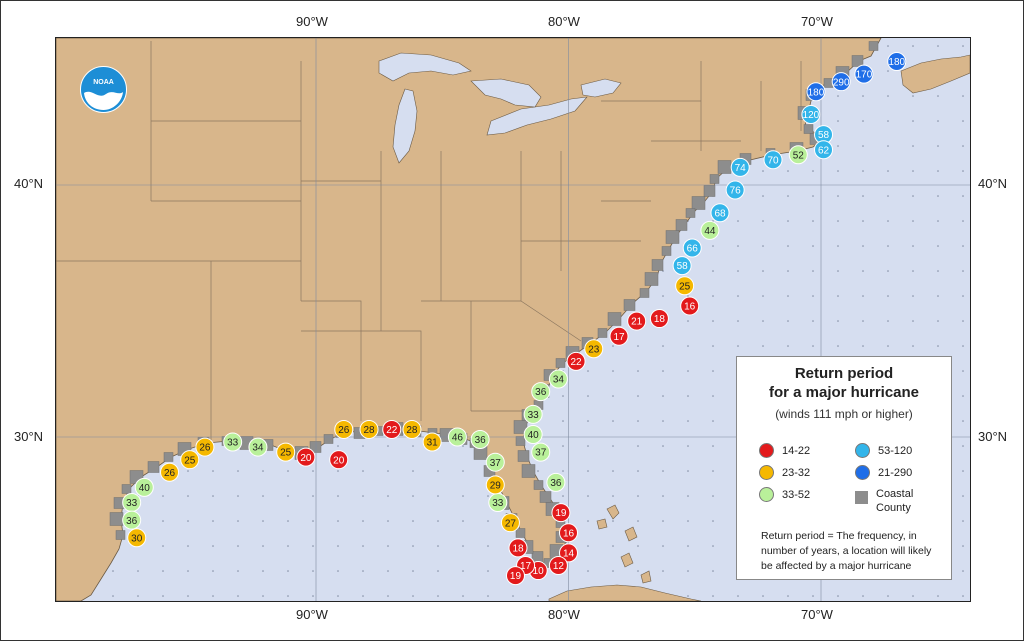 The width and height of the screenshot is (1024, 641). Describe the element at coordinates (498, 503) in the screenshot. I see `marker-label: 33` at that location.